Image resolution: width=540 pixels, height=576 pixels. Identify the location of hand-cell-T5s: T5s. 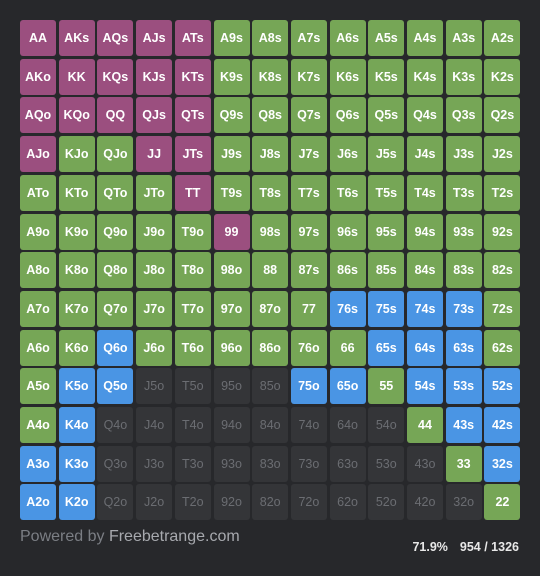
(386, 192).